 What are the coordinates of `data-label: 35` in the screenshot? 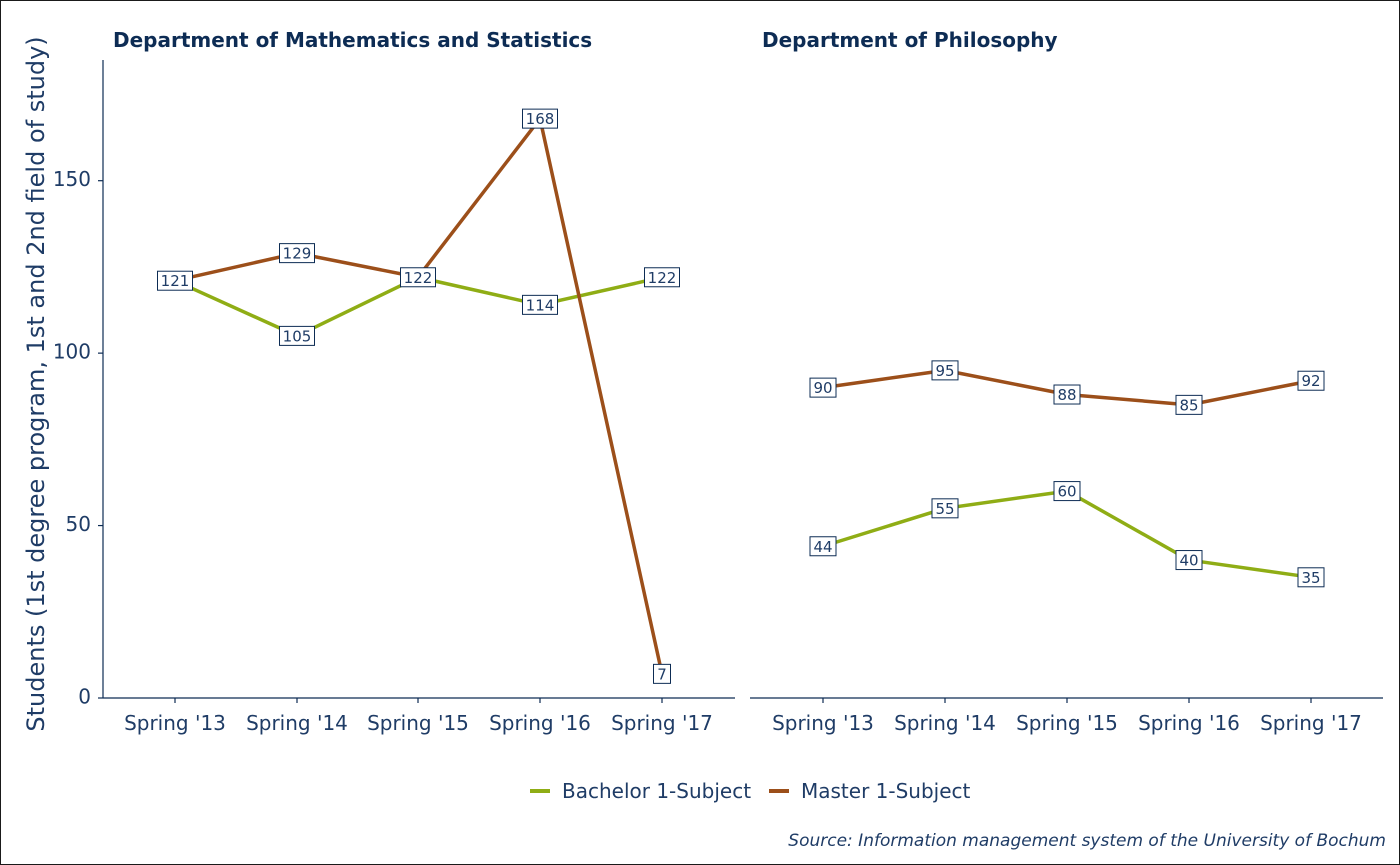 It's located at (1311, 577).